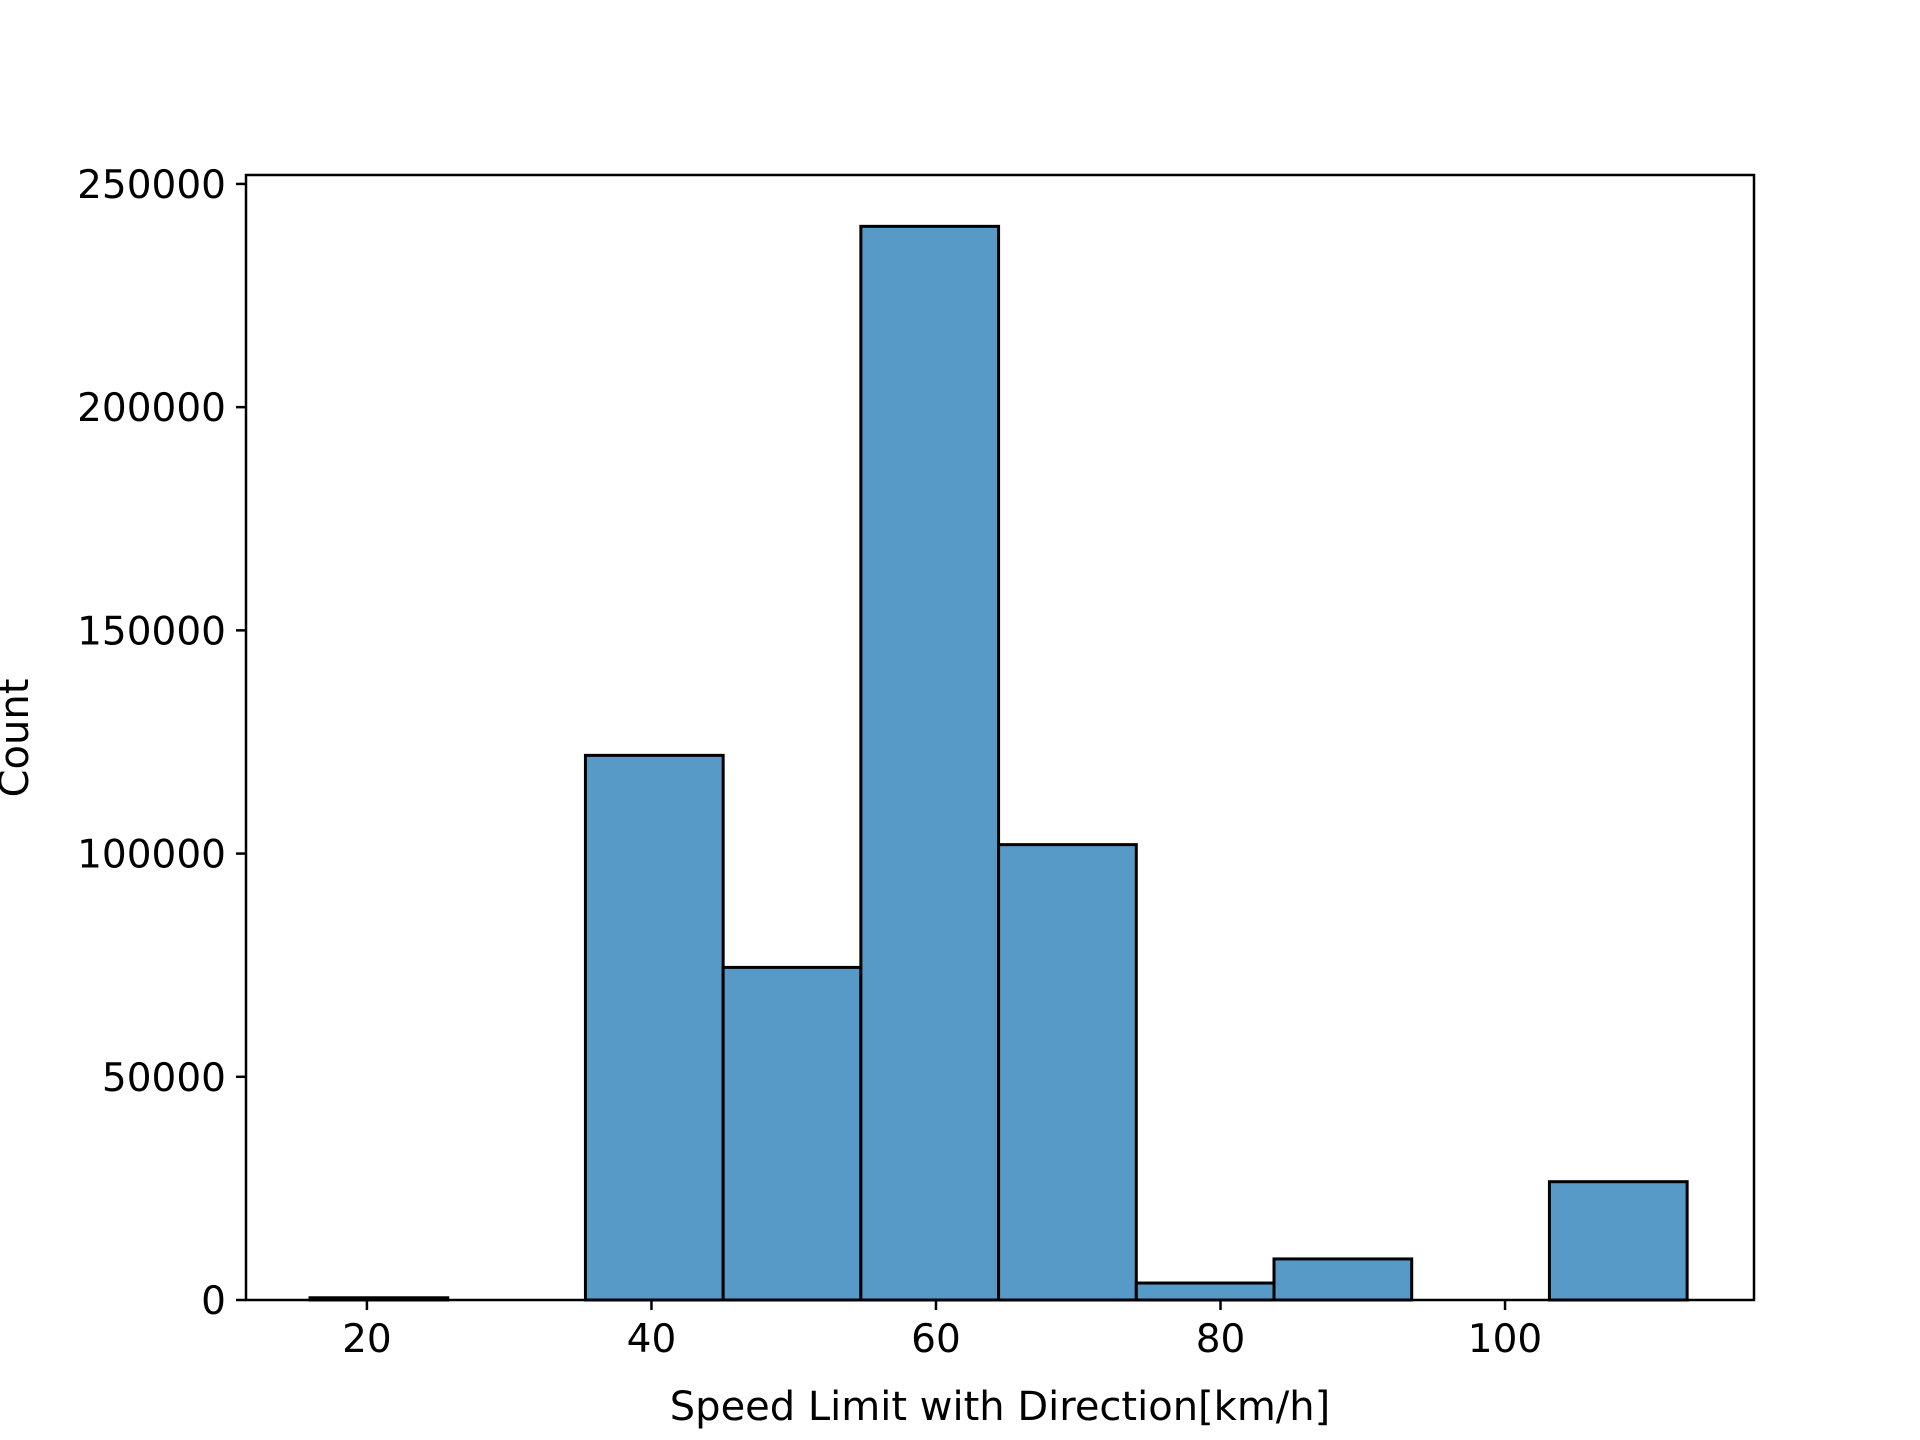 Image resolution: width=1920 pixels, height=1440 pixels. Describe the element at coordinates (367, 1339) in the screenshot. I see `x-tick-label: 20` at that location.